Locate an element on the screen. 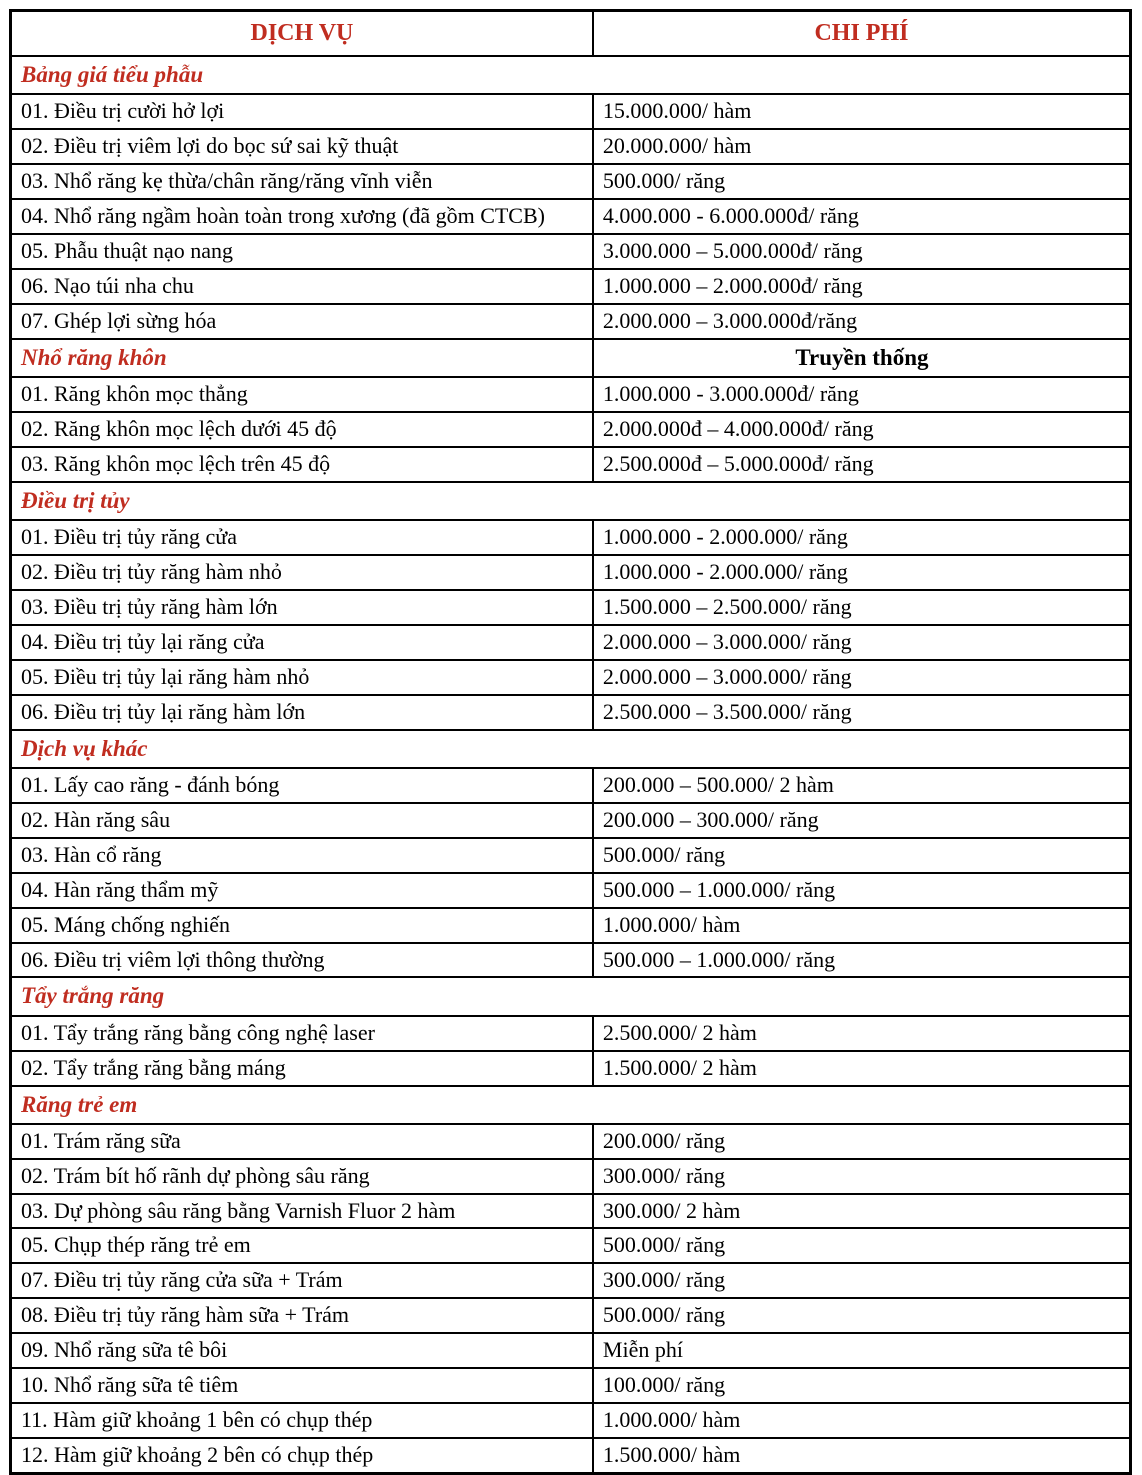 The height and width of the screenshot is (1475, 1142). service-name: 03. Điều trị tủy răng hàm lớn is located at coordinates (301, 607).